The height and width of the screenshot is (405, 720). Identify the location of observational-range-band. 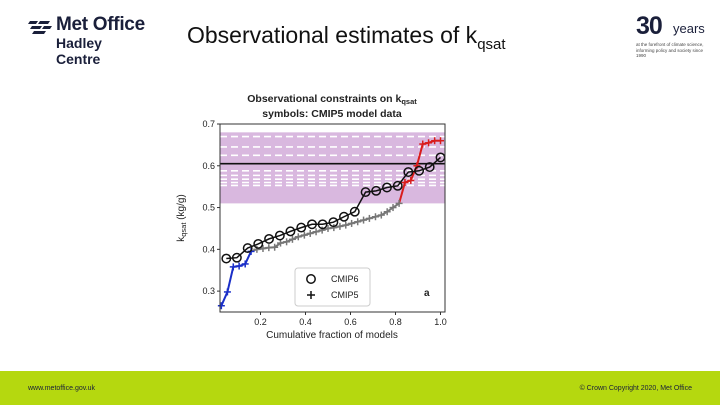
(332, 168).